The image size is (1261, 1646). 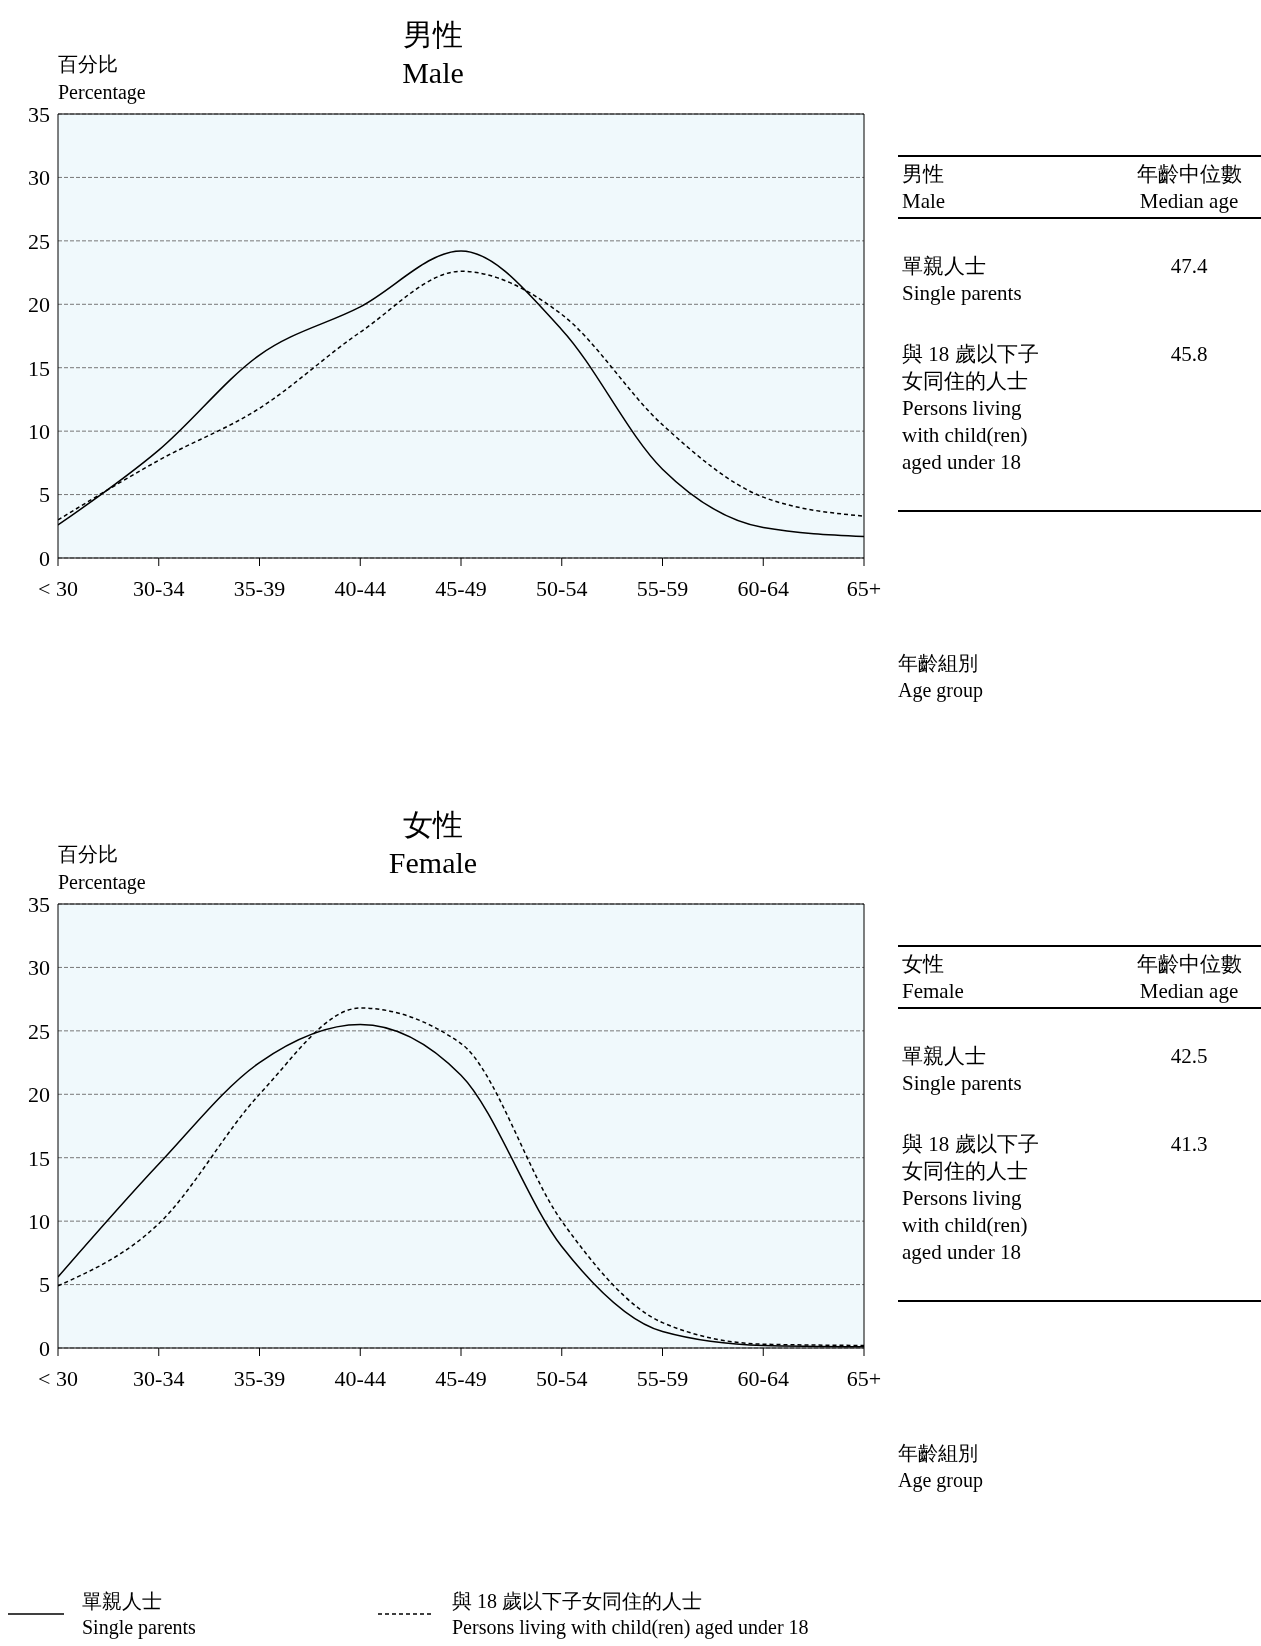 I want to click on legend-label: 與 18 歲以下子女同住的人士 Persons living with child(ren) aged under 18, so click(x=630, y=1614).